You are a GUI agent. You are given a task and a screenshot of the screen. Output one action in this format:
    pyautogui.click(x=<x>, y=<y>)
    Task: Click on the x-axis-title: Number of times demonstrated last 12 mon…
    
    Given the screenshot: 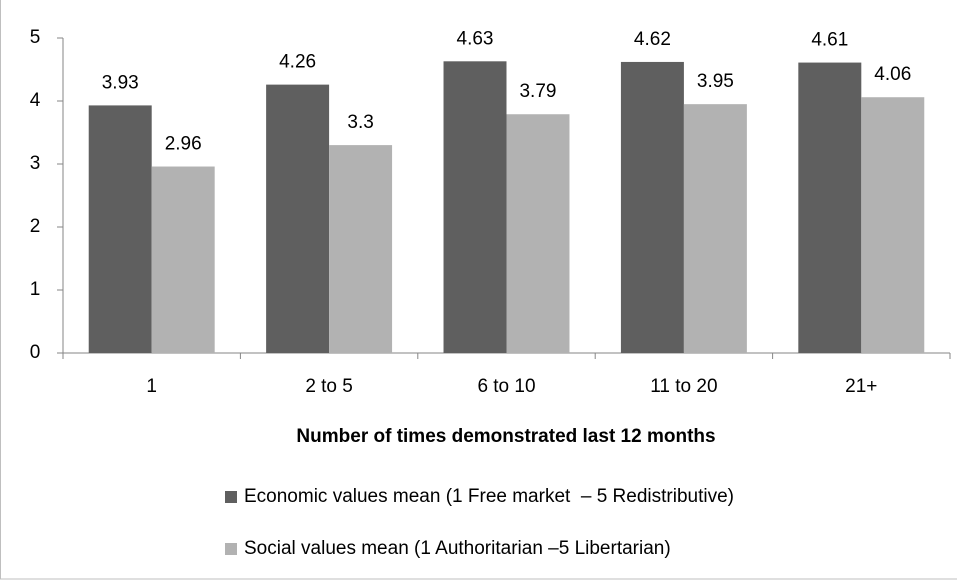 What is the action you would take?
    pyautogui.click(x=505, y=436)
    